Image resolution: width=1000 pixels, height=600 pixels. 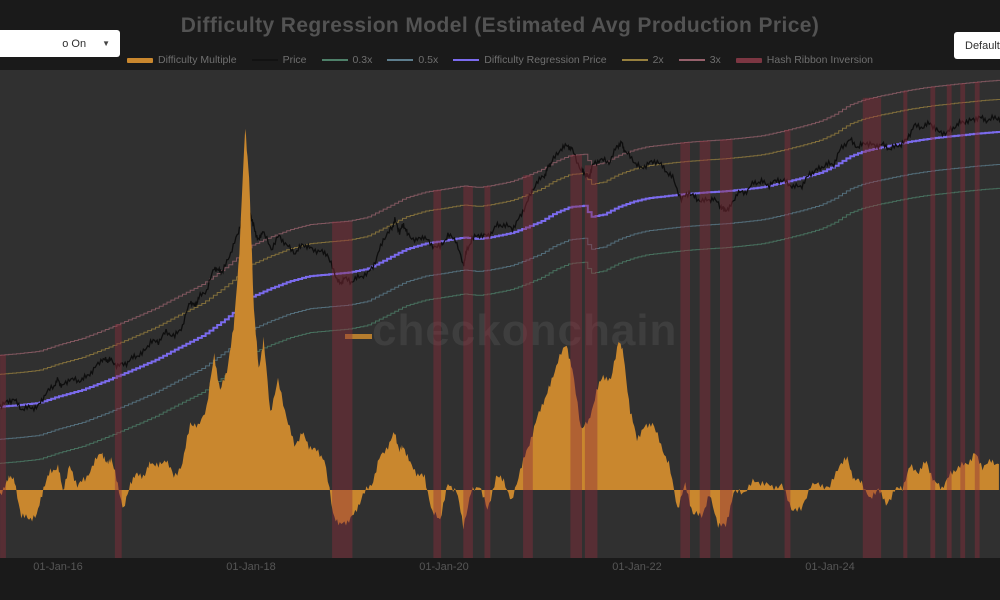 What do you see at coordinates (197, 60) in the screenshot?
I see `legend-label: Difficulty Multiple` at bounding box center [197, 60].